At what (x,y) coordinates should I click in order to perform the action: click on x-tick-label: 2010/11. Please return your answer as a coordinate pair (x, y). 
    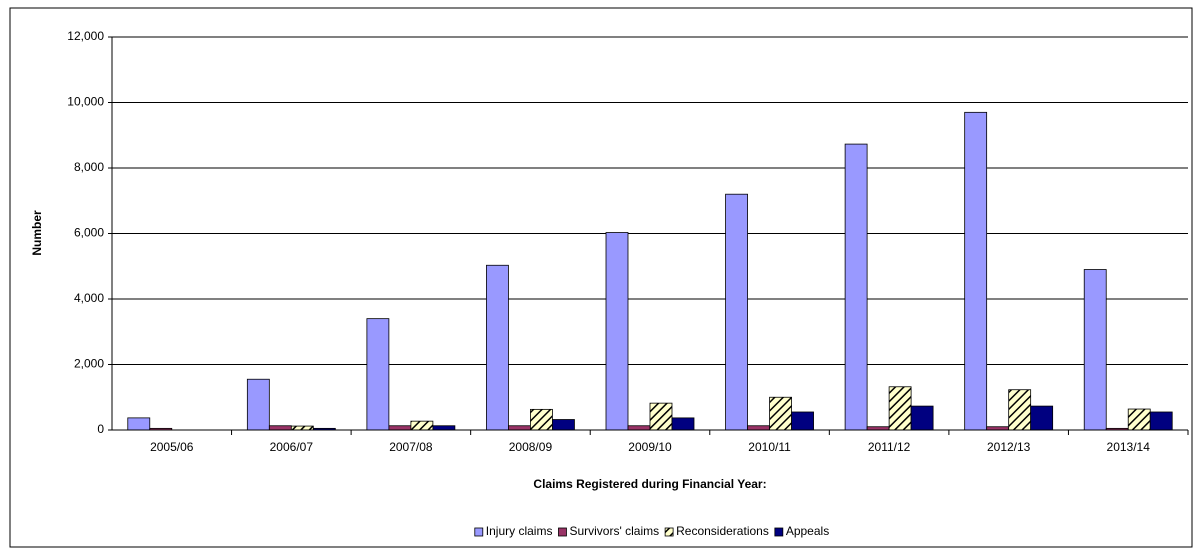
    Looking at the image, I should click on (769, 447).